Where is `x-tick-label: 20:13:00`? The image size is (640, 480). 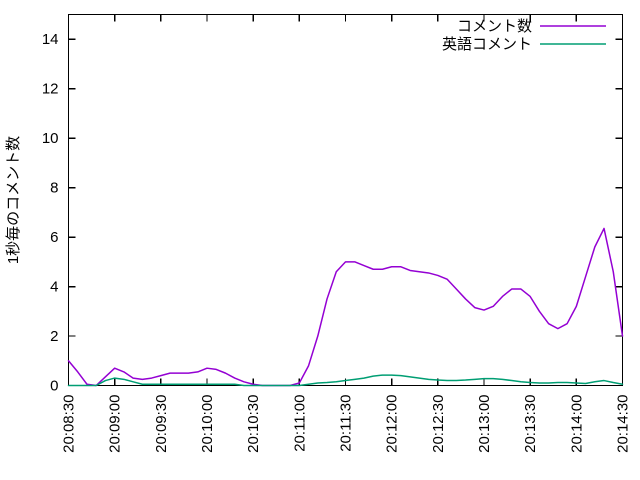 x-tick-label: 20:13:00 is located at coordinates (484, 424).